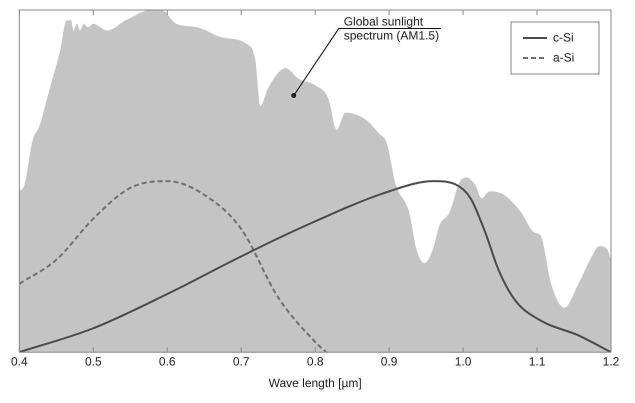 The height and width of the screenshot is (403, 635). Describe the element at coordinates (167, 361) in the screenshot. I see `x-tick-label: 0.6` at that location.